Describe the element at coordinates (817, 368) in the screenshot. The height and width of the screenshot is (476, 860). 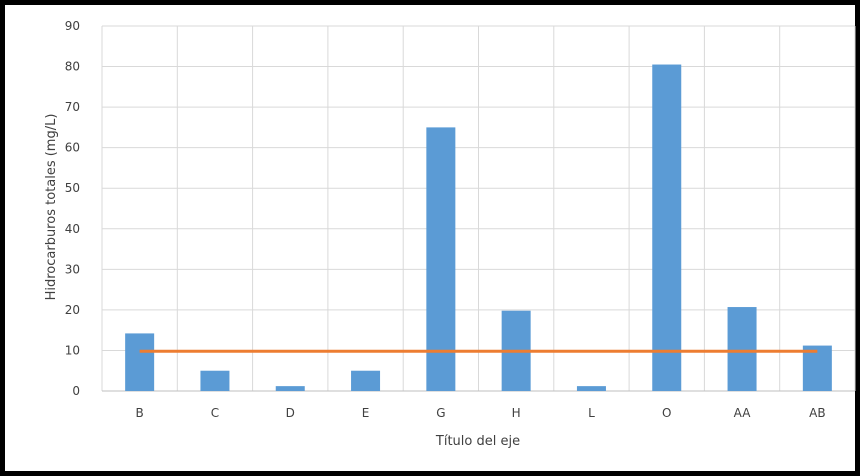
I see `bar-AB` at that location.